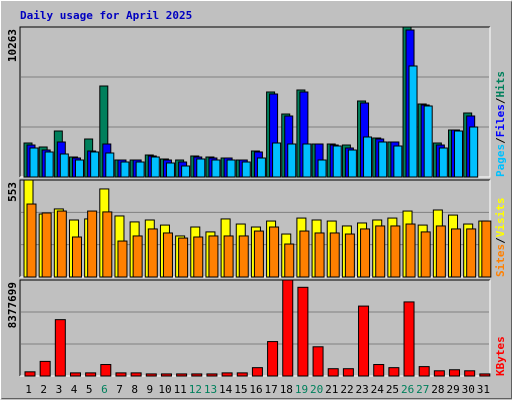 This screenshot has height=400, width=512. Describe the element at coordinates (362, 389) in the screenshot. I see `x-tick-label: 23` at that location.